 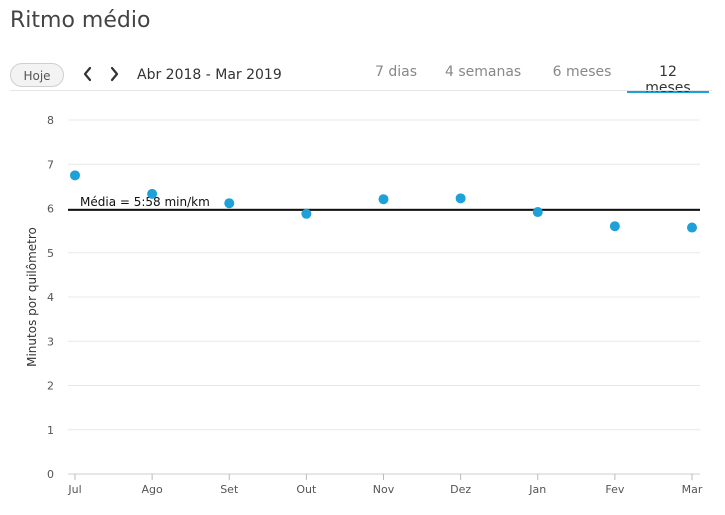 What do you see at coordinates (460, 489) in the screenshot?
I see `x-tick-label: Dez` at bounding box center [460, 489].